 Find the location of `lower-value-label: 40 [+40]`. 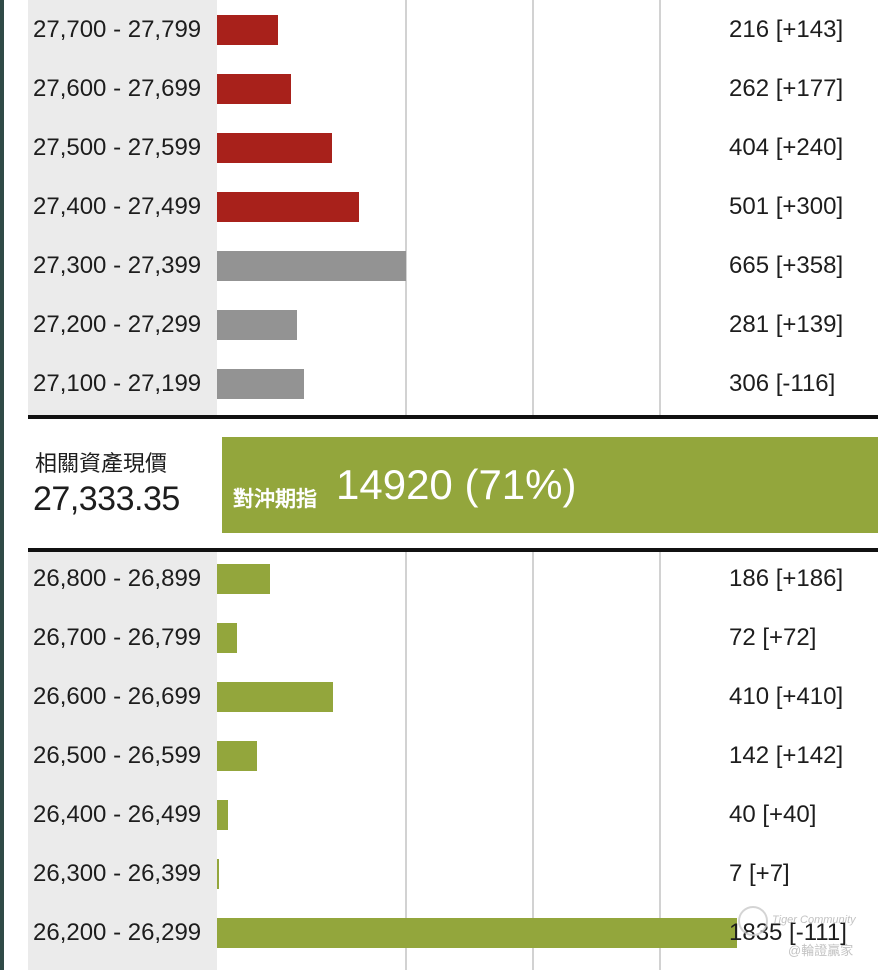

lower-value-label: 40 [+40] is located at coordinates (773, 814).